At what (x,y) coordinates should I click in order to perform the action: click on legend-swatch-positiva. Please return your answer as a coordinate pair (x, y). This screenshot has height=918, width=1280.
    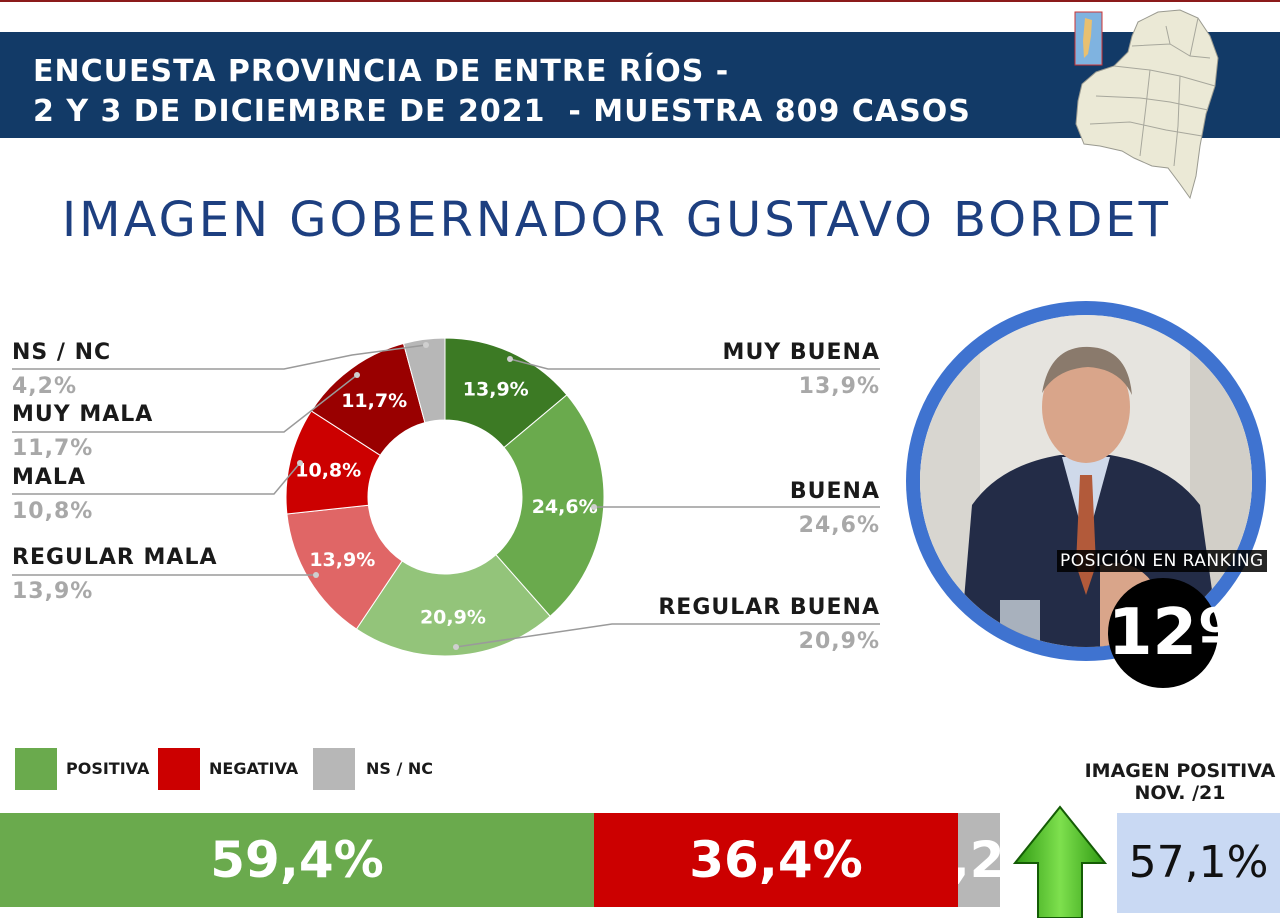
    Looking at the image, I should click on (36, 769).